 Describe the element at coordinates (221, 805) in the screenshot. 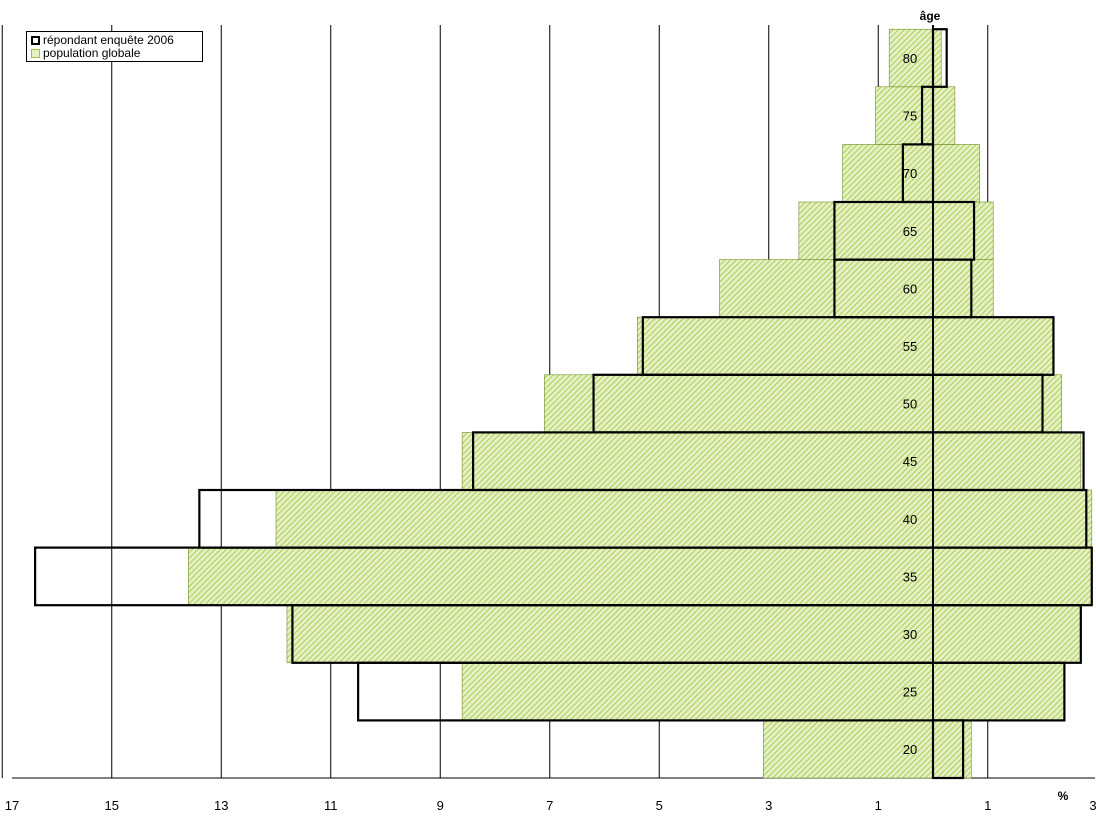

I see `x-tick-label: 13` at that location.